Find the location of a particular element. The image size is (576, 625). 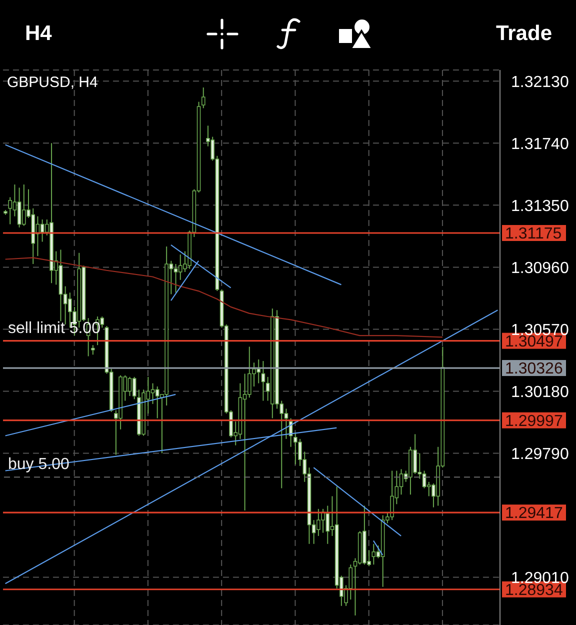

y-tick-label: 1.32130 is located at coordinates (540, 82).